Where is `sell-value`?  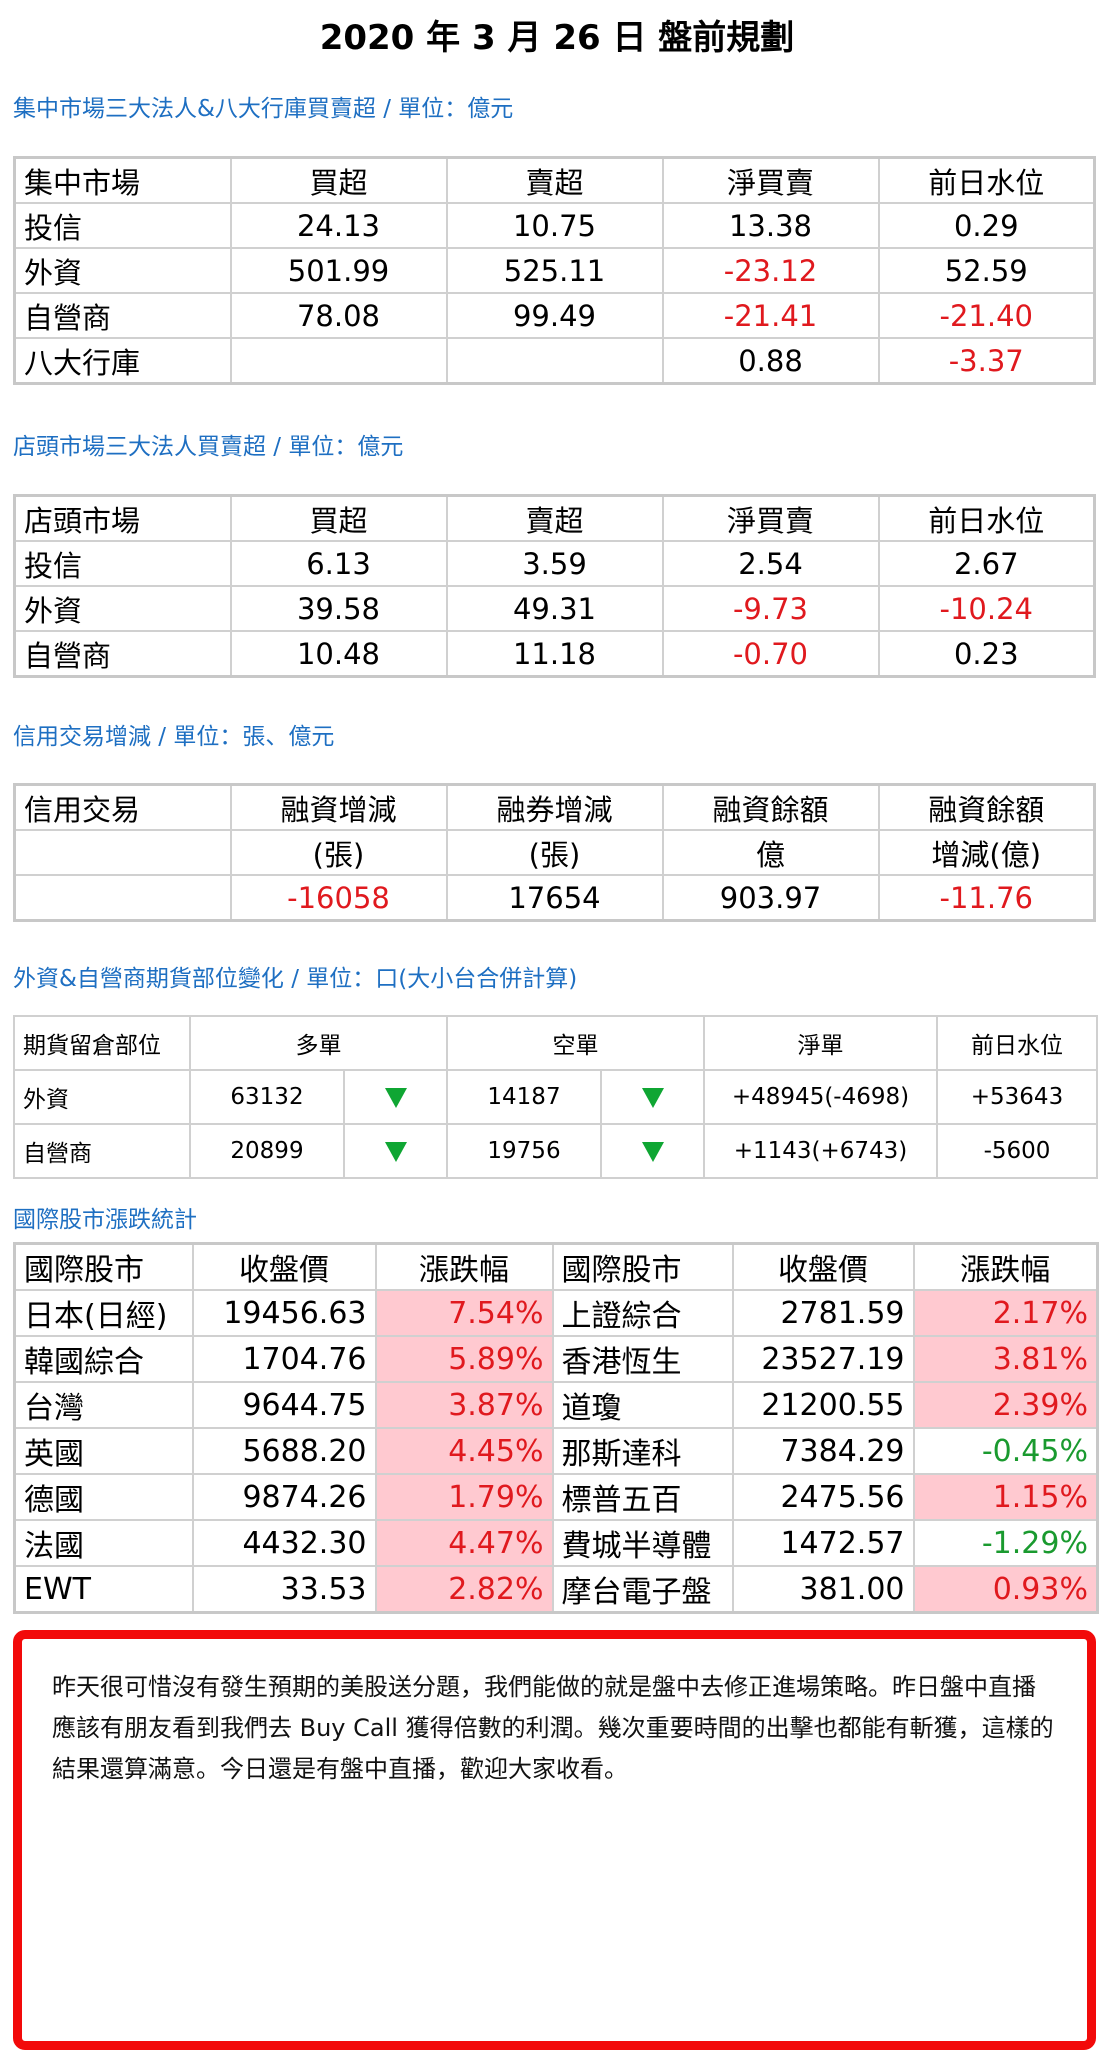
sell-value is located at coordinates (554, 361).